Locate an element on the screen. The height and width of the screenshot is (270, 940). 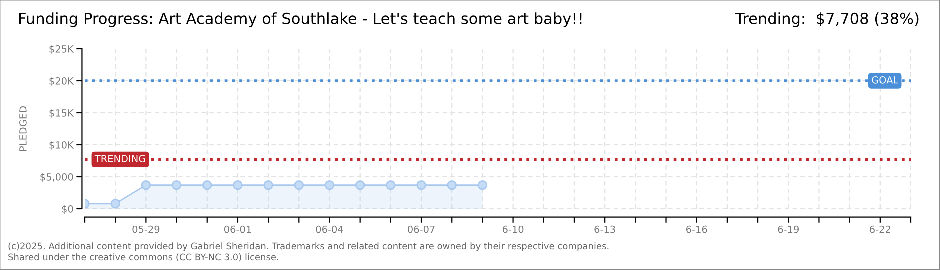
y-tick-label: $0 is located at coordinates (68, 209).